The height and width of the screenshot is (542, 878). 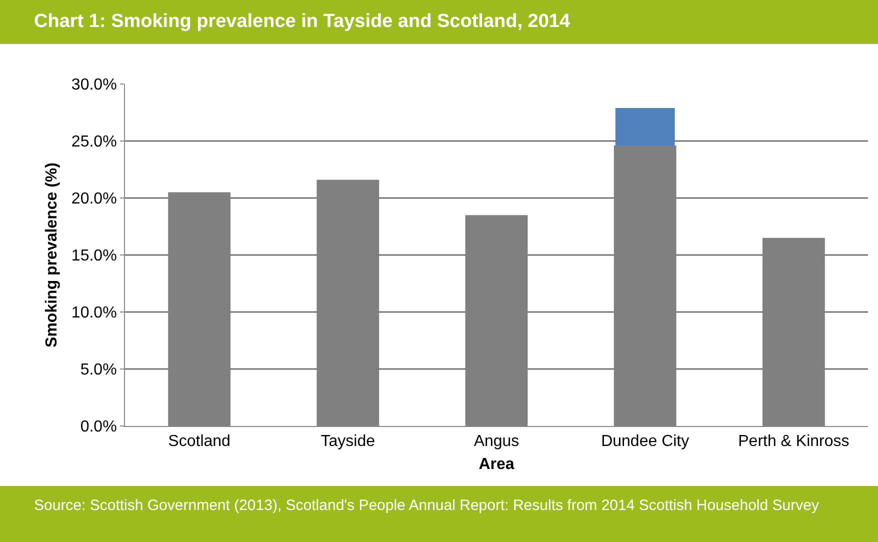 What do you see at coordinates (98, 427) in the screenshot?
I see `y-tick-label: 0.0%` at bounding box center [98, 427].